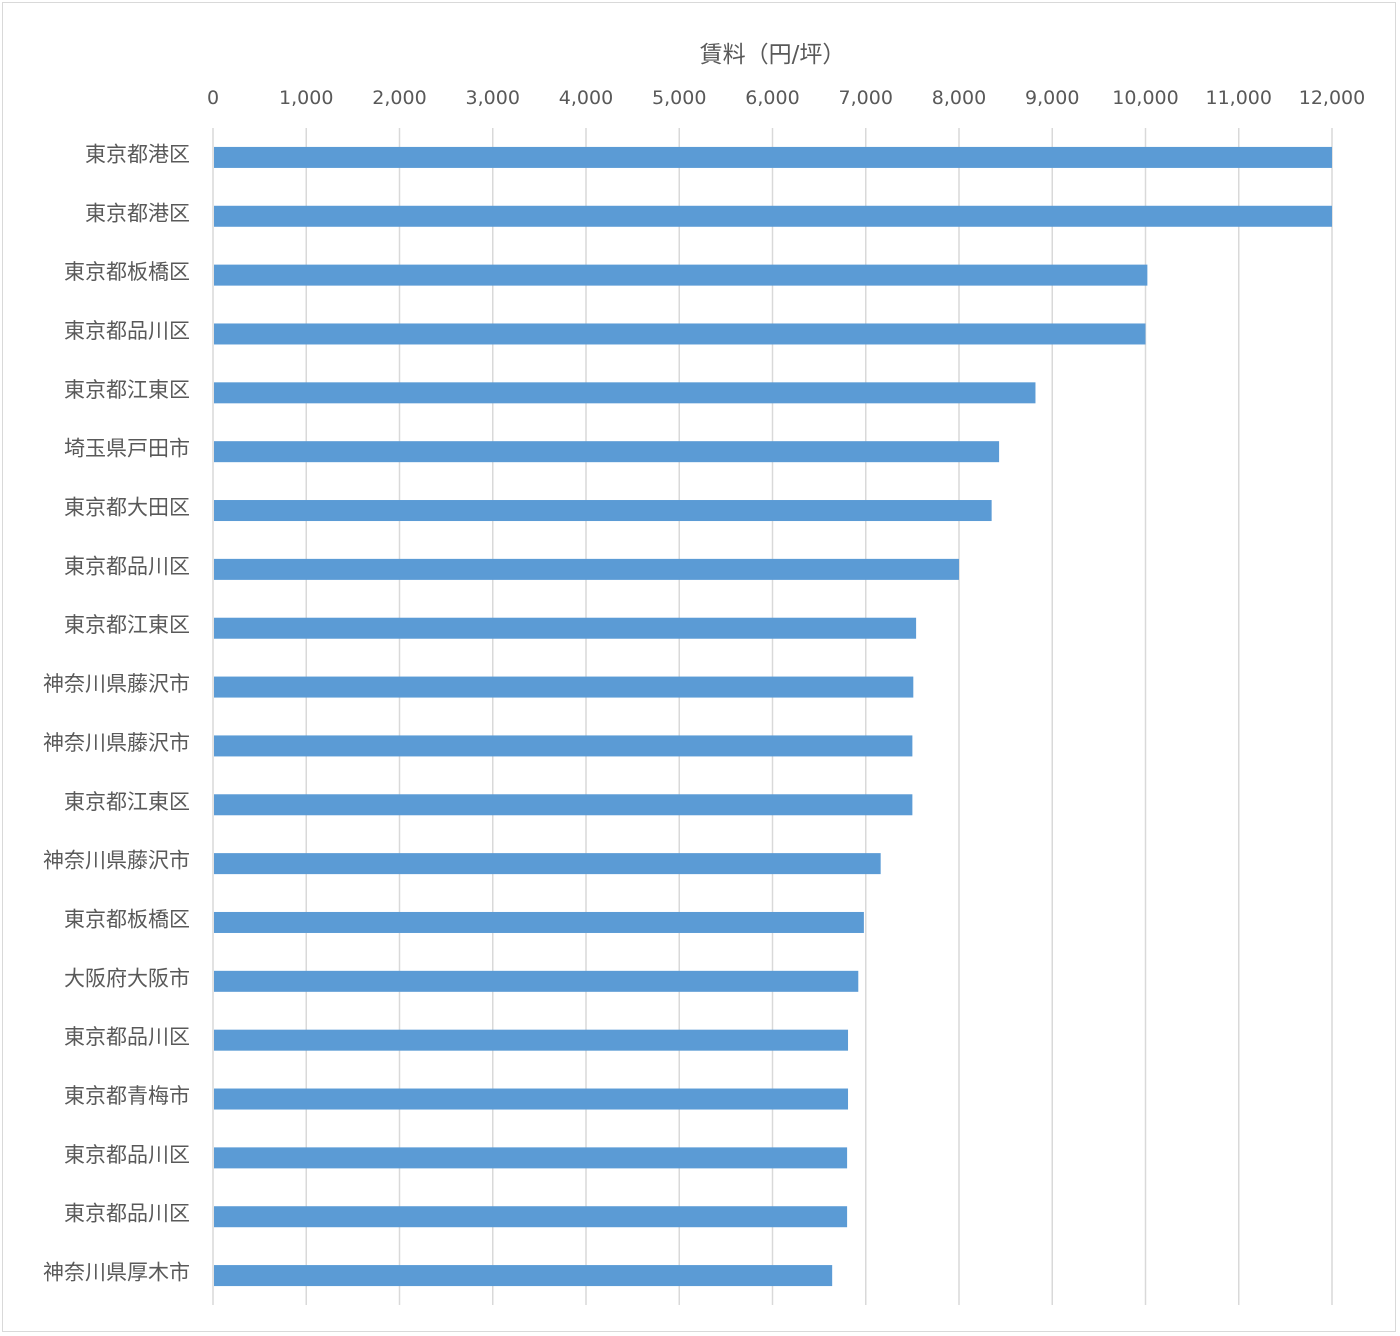  I want to click on x-tick-label: 11,000, so click(1239, 98).